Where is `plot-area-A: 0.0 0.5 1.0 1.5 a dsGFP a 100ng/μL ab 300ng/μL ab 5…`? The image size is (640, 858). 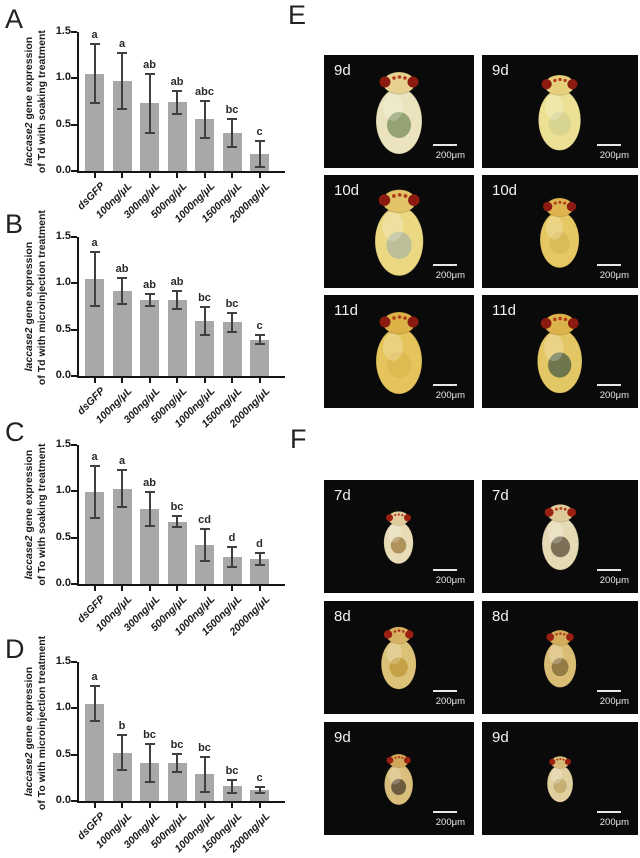
plot-area-A: 0.0 0.5 1.0 1.5 a dsGFP a 100ng/μL ab 300ng/μL ab 5… is located at coordinates (170, 125).